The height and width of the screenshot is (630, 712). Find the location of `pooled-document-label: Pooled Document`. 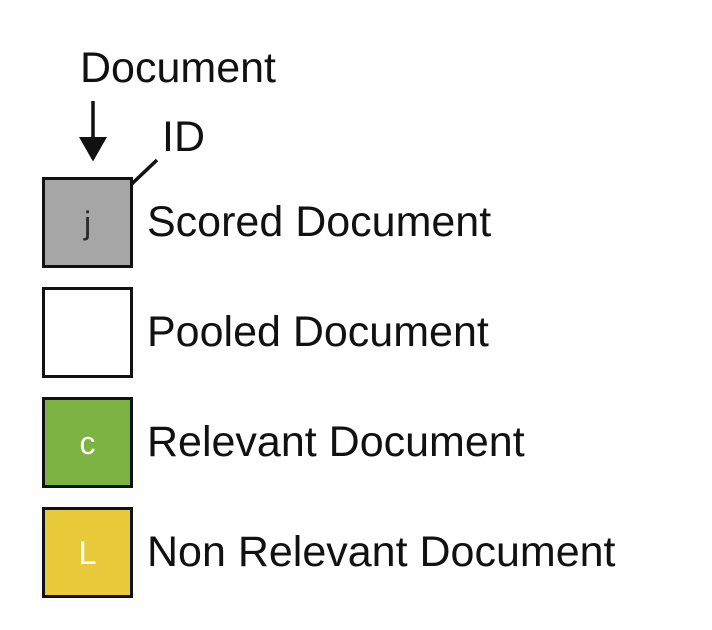

pooled-document-label: Pooled Document is located at coordinates (318, 332).